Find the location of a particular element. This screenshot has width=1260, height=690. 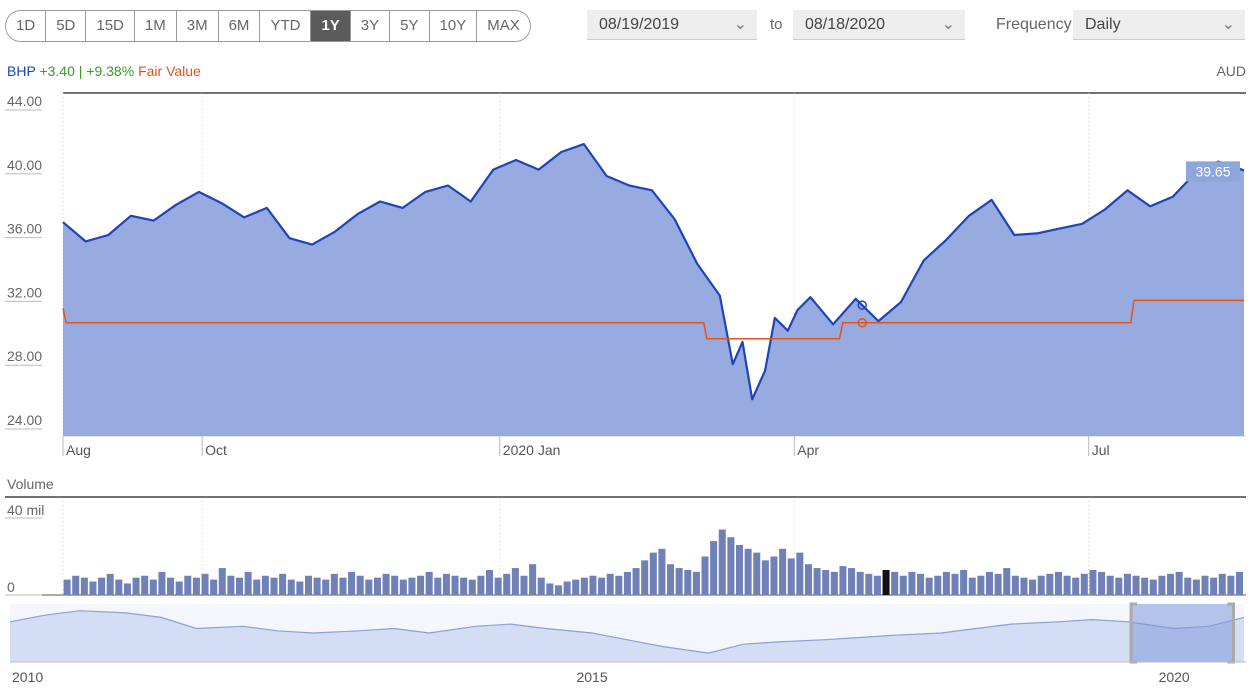

y-tick-label: 44.00 is located at coordinates (24, 101).